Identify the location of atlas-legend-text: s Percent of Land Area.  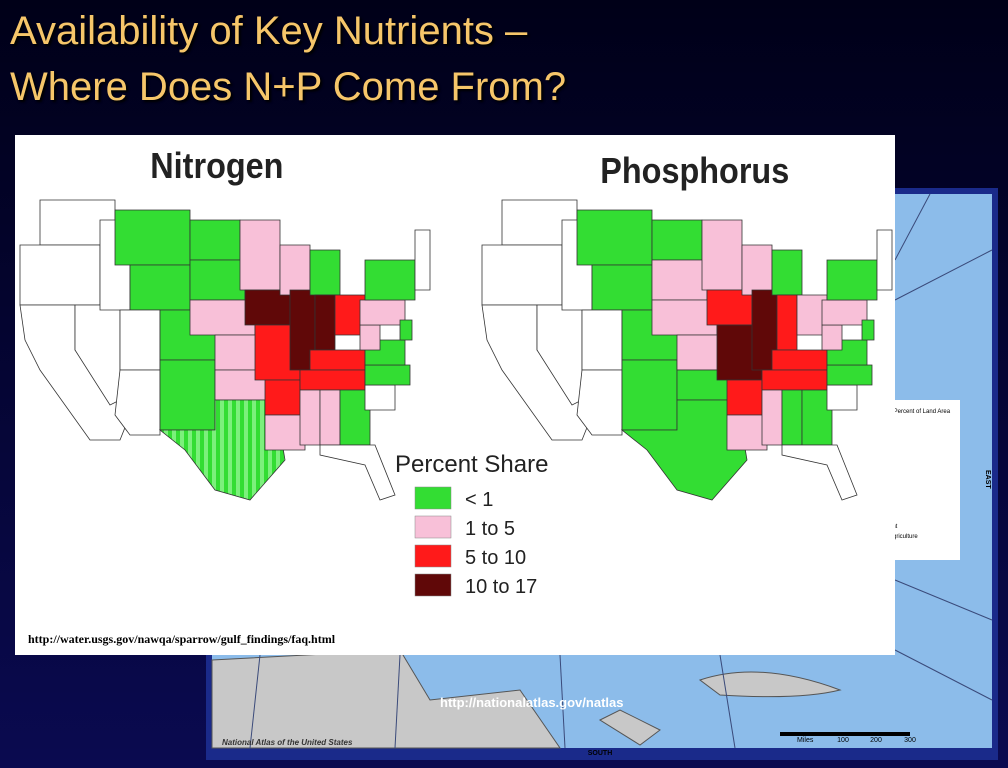
(920, 412).